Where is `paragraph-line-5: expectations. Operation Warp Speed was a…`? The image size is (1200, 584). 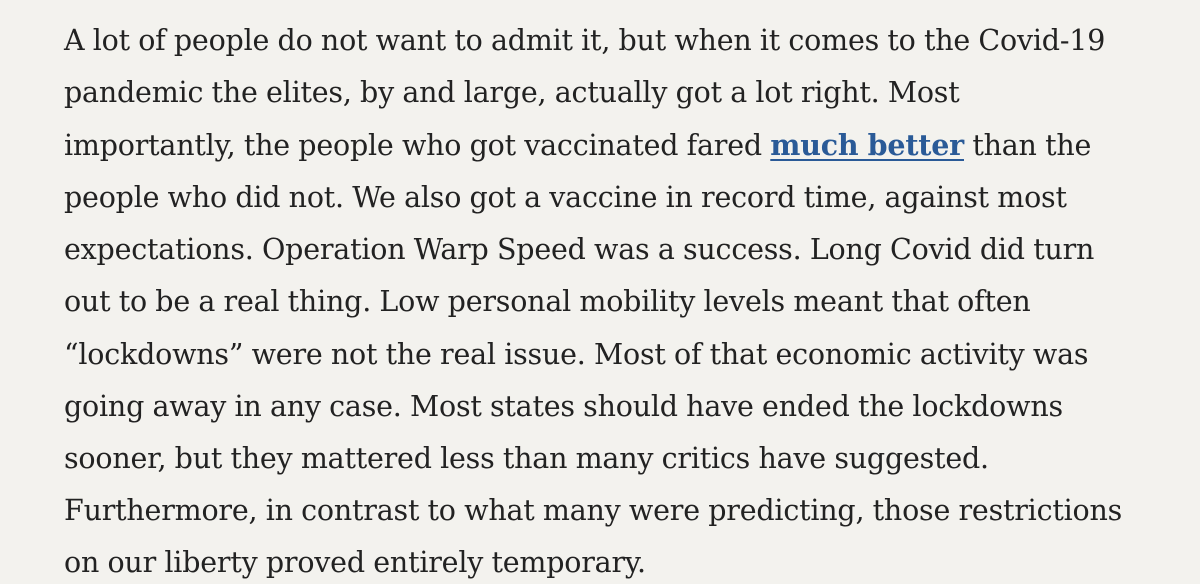 paragraph-line-5: expectations. Operation Warp Speed was a… is located at coordinates (579, 250).